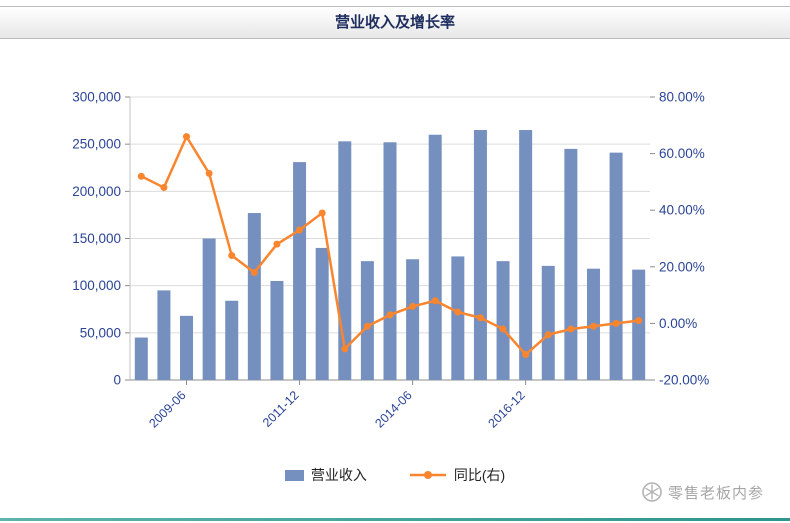 This screenshot has height=523, width=790. What do you see at coordinates (294, 475) in the screenshot?
I see `bar-swatch-icon` at bounding box center [294, 475].